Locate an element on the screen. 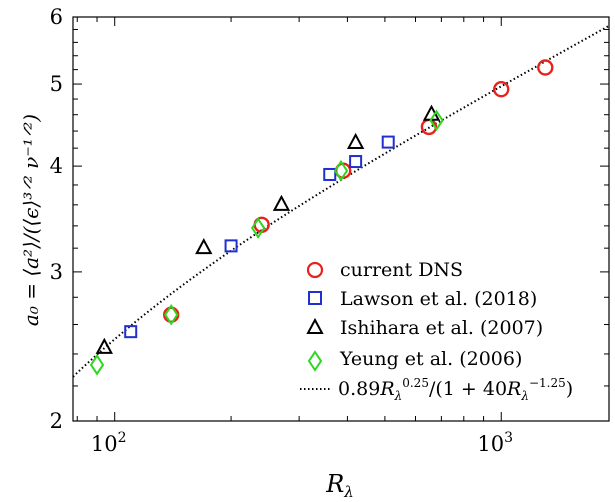 The width and height of the screenshot is (615, 502). legend-label: current DNS is located at coordinates (401, 270).